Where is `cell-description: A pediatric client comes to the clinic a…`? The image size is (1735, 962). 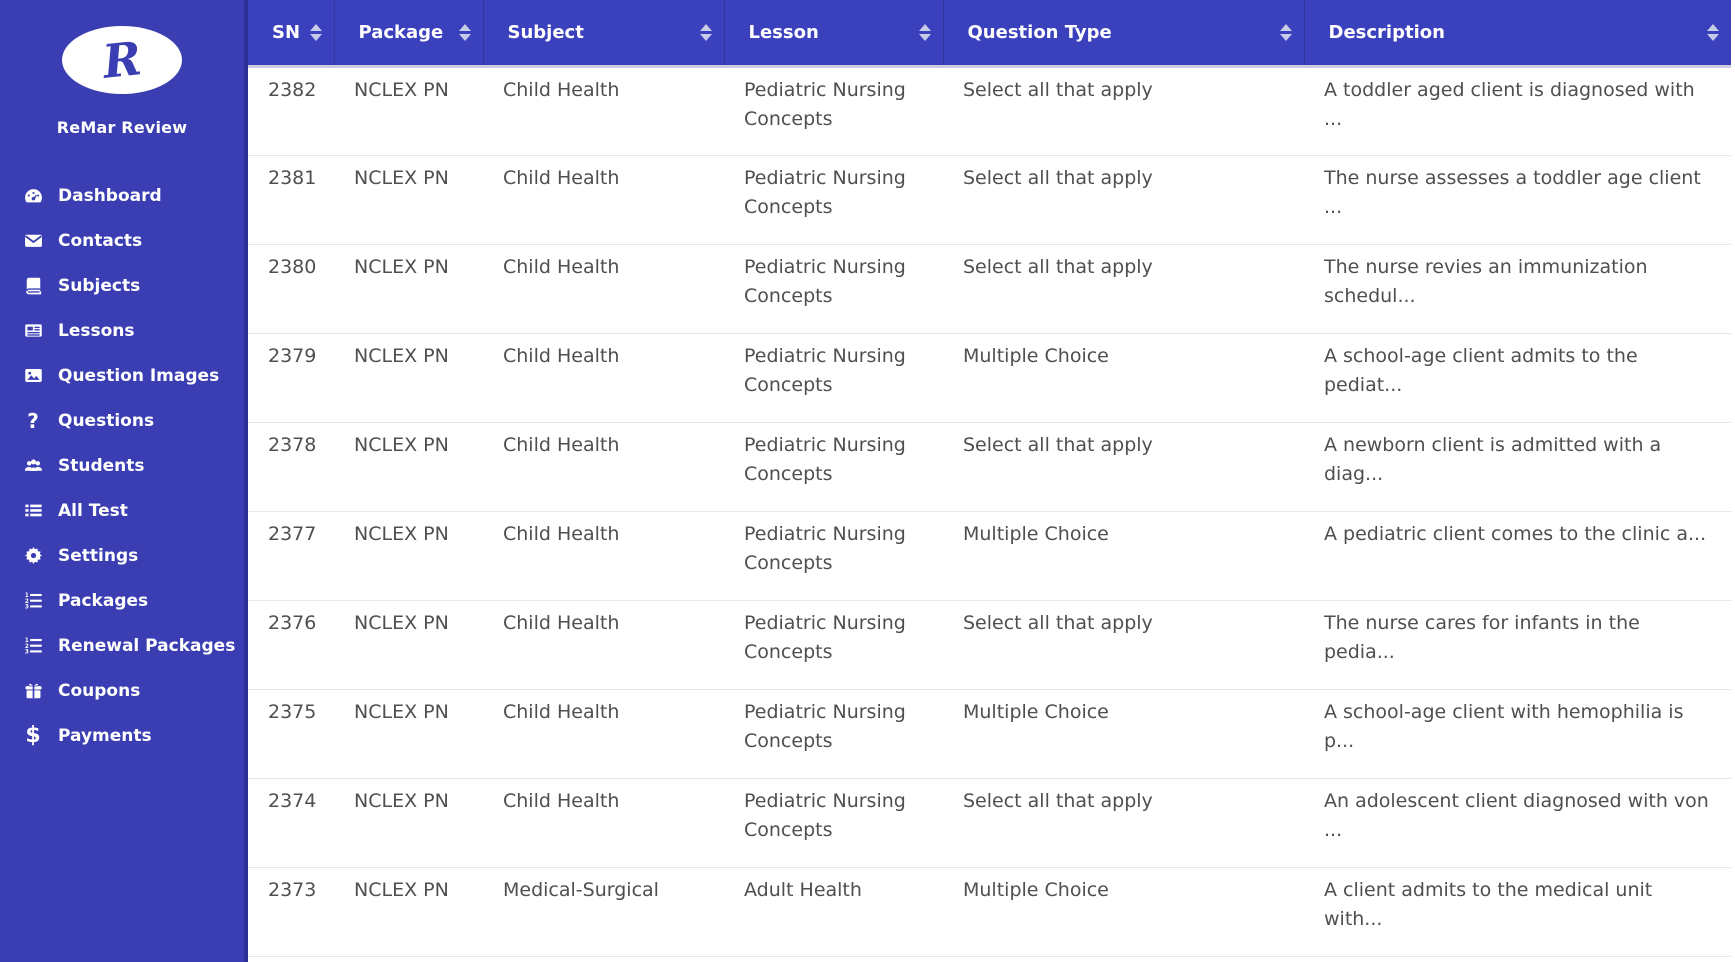
cell-description: A pediatric client comes to the clinic a… is located at coordinates (1517, 556).